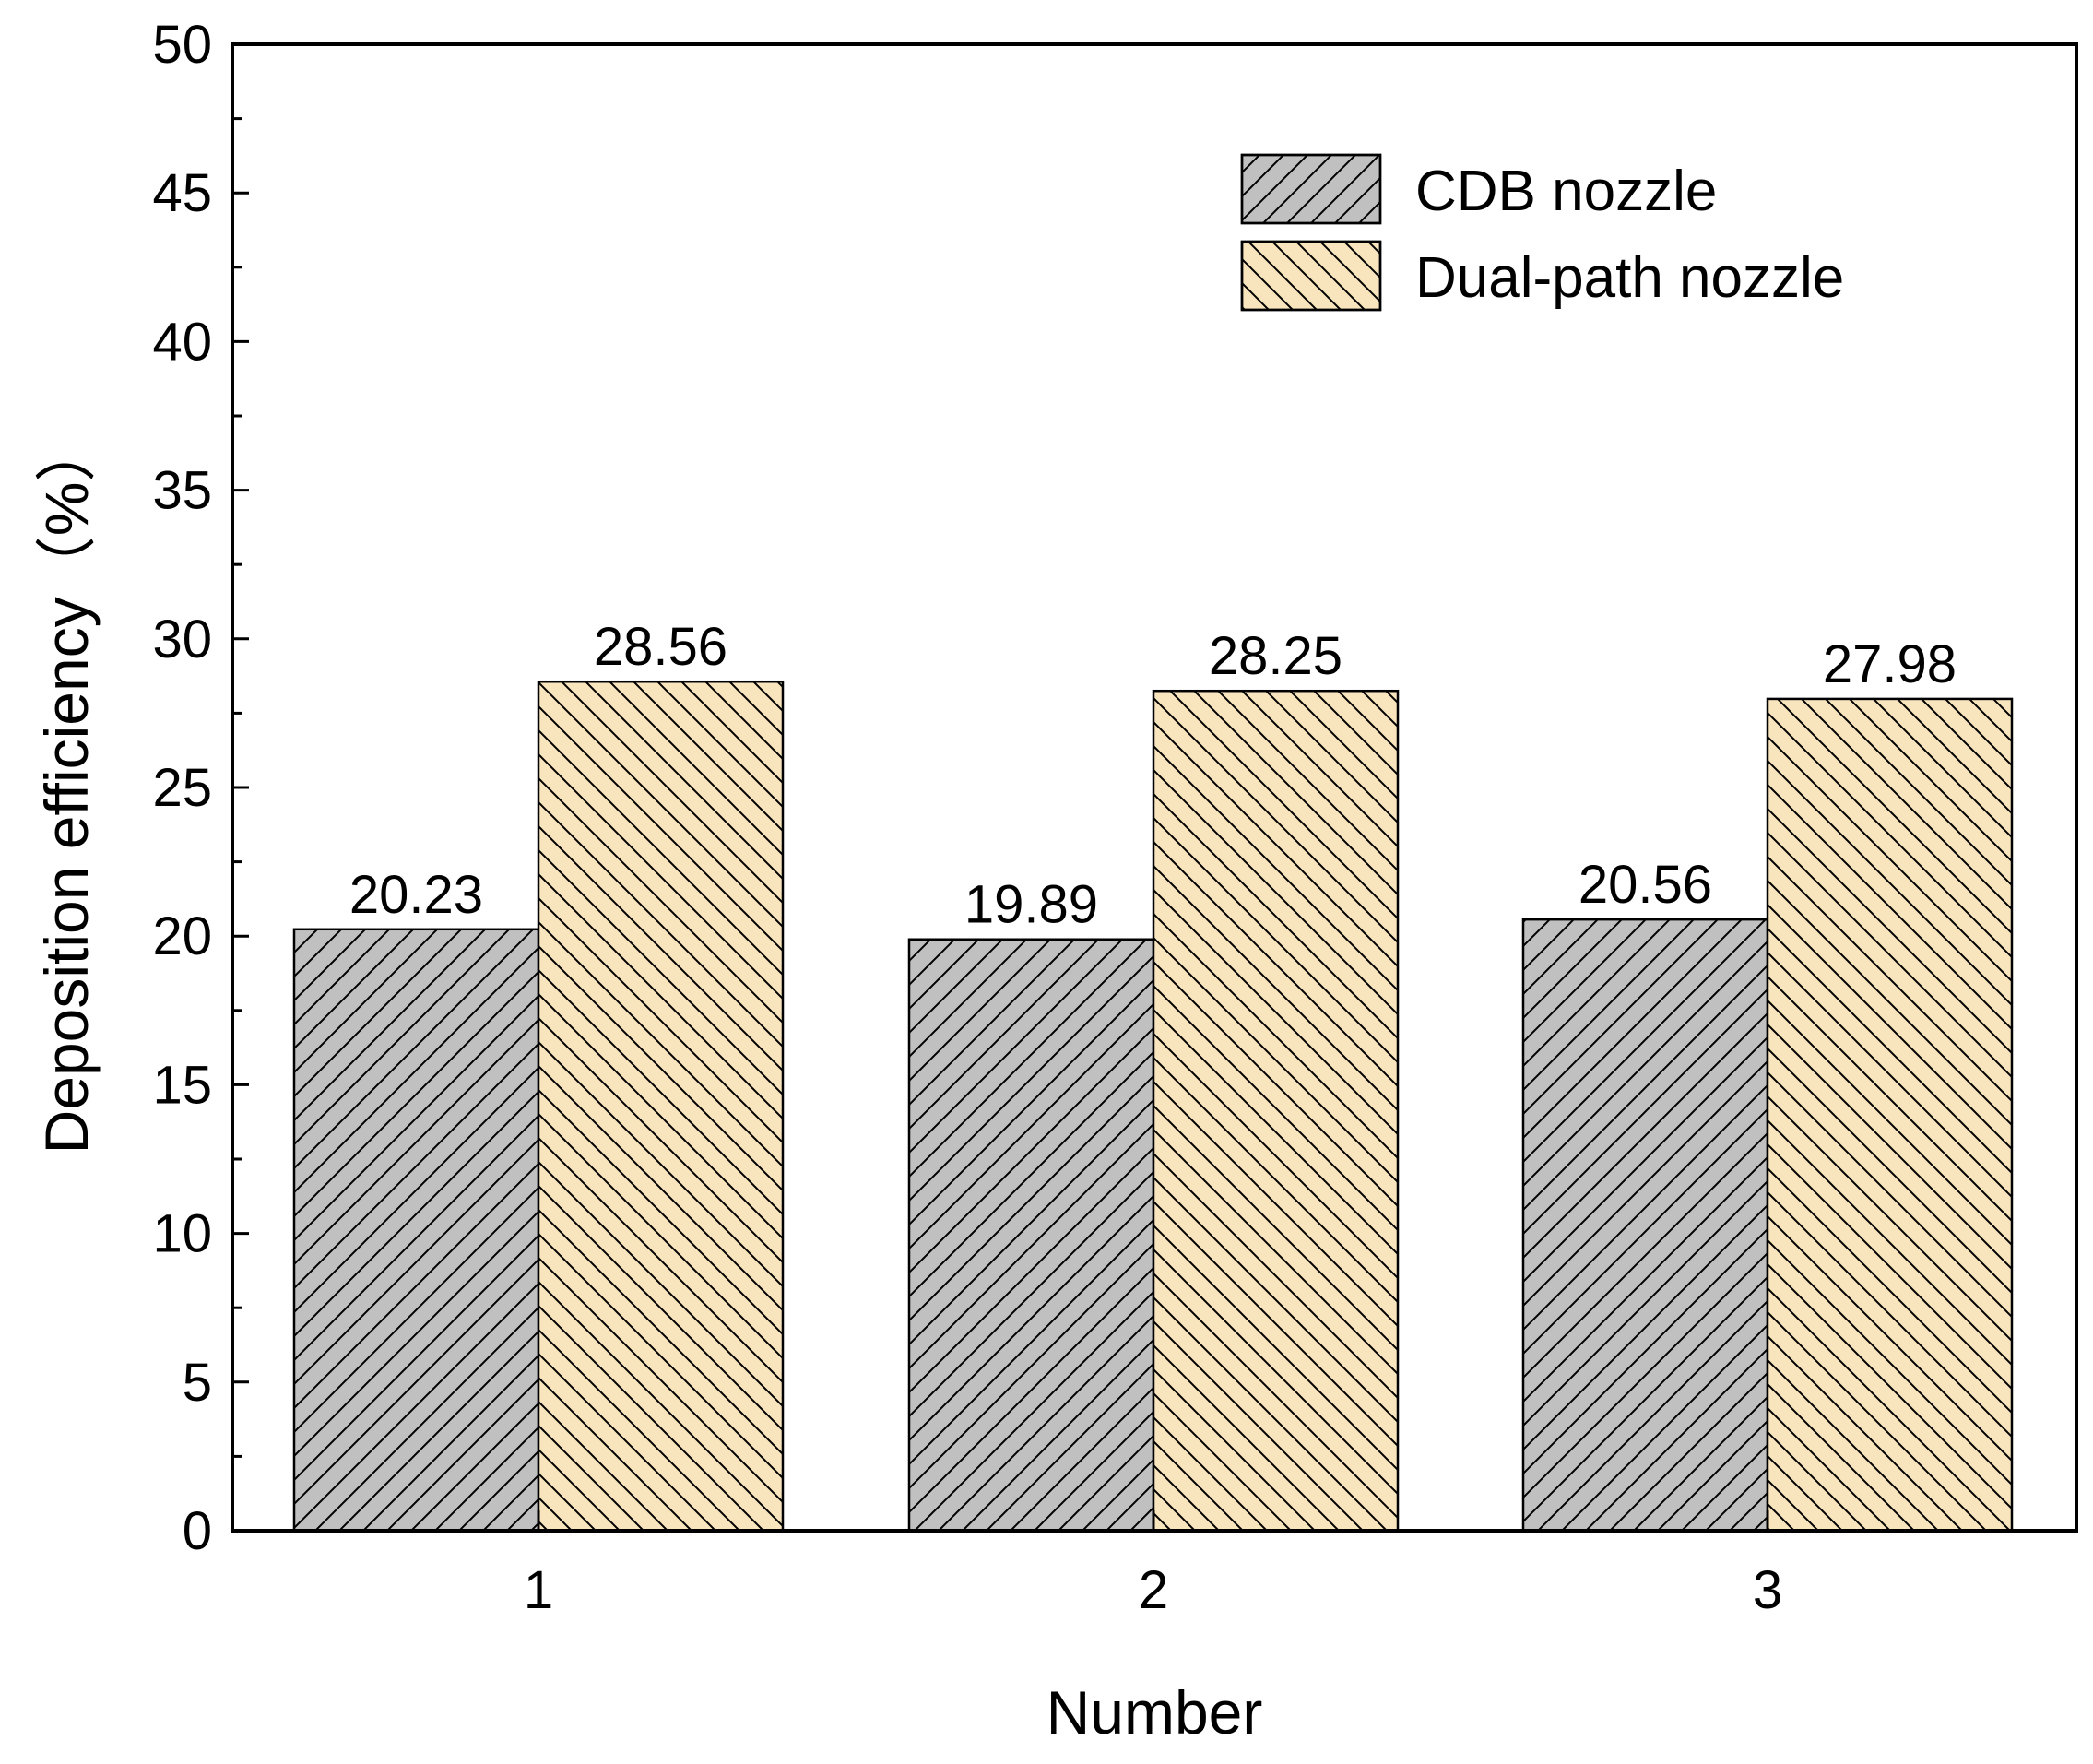 This screenshot has height=1764, width=2093. I want to click on data-label-dual-path-1: 28.56, so click(660, 647).